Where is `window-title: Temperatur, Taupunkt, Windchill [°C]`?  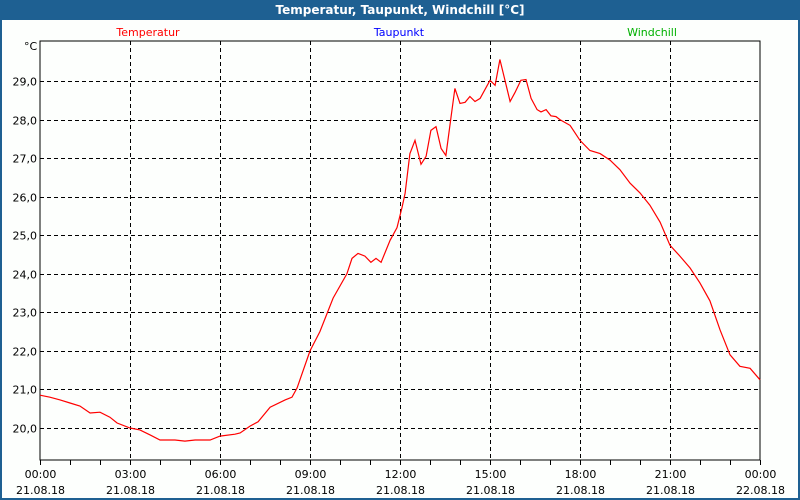 window-title: Temperatur, Taupunkt, Windchill [°C] is located at coordinates (400, 10).